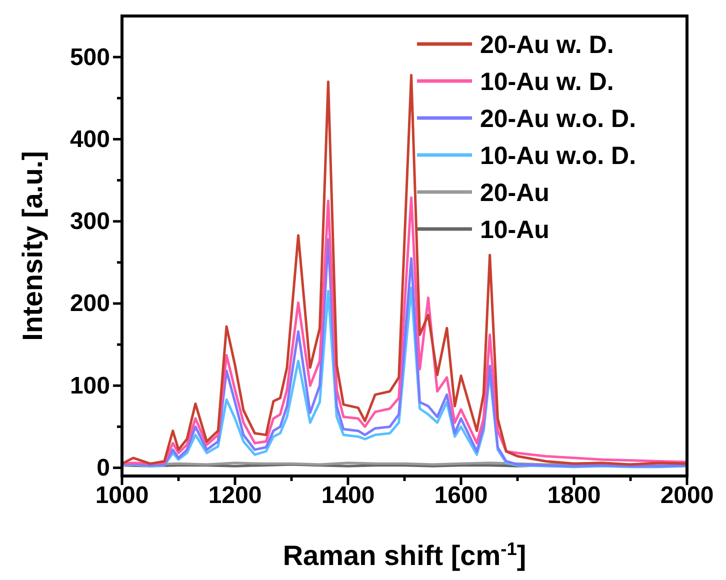 This screenshot has height=580, width=726. Describe the element at coordinates (547, 82) in the screenshot. I see `legend-label: 10-Au w. D.` at that location.